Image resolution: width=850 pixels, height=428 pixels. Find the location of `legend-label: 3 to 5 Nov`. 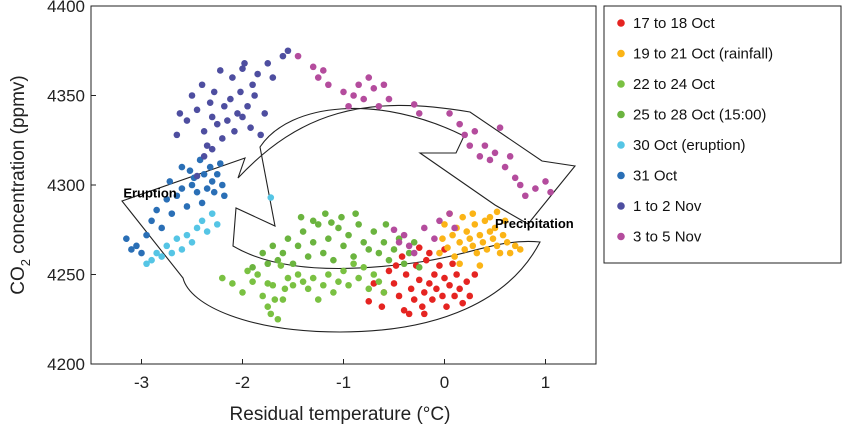

legend-label: 3 to 5 Nov is located at coordinates (667, 237).